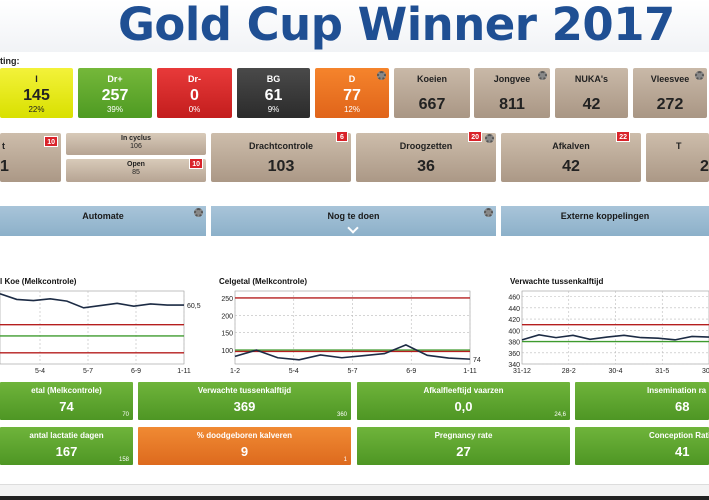 The image size is (709, 500). Describe the element at coordinates (281, 166) in the screenshot. I see `tile-value: 103` at that location.